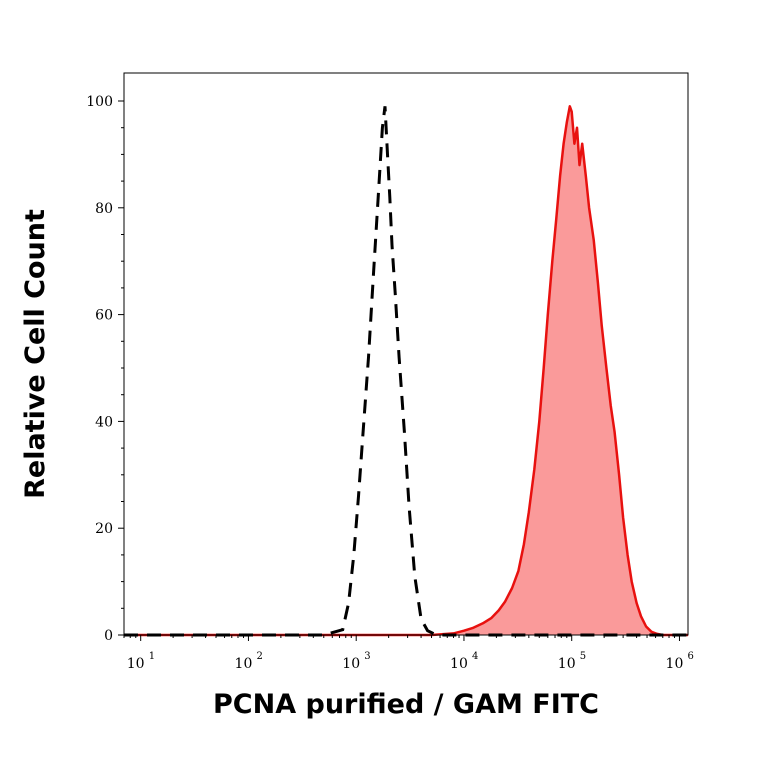 The image size is (764, 764). I want to click on y-axis-title: Relative Cell Count, so click(35, 354).